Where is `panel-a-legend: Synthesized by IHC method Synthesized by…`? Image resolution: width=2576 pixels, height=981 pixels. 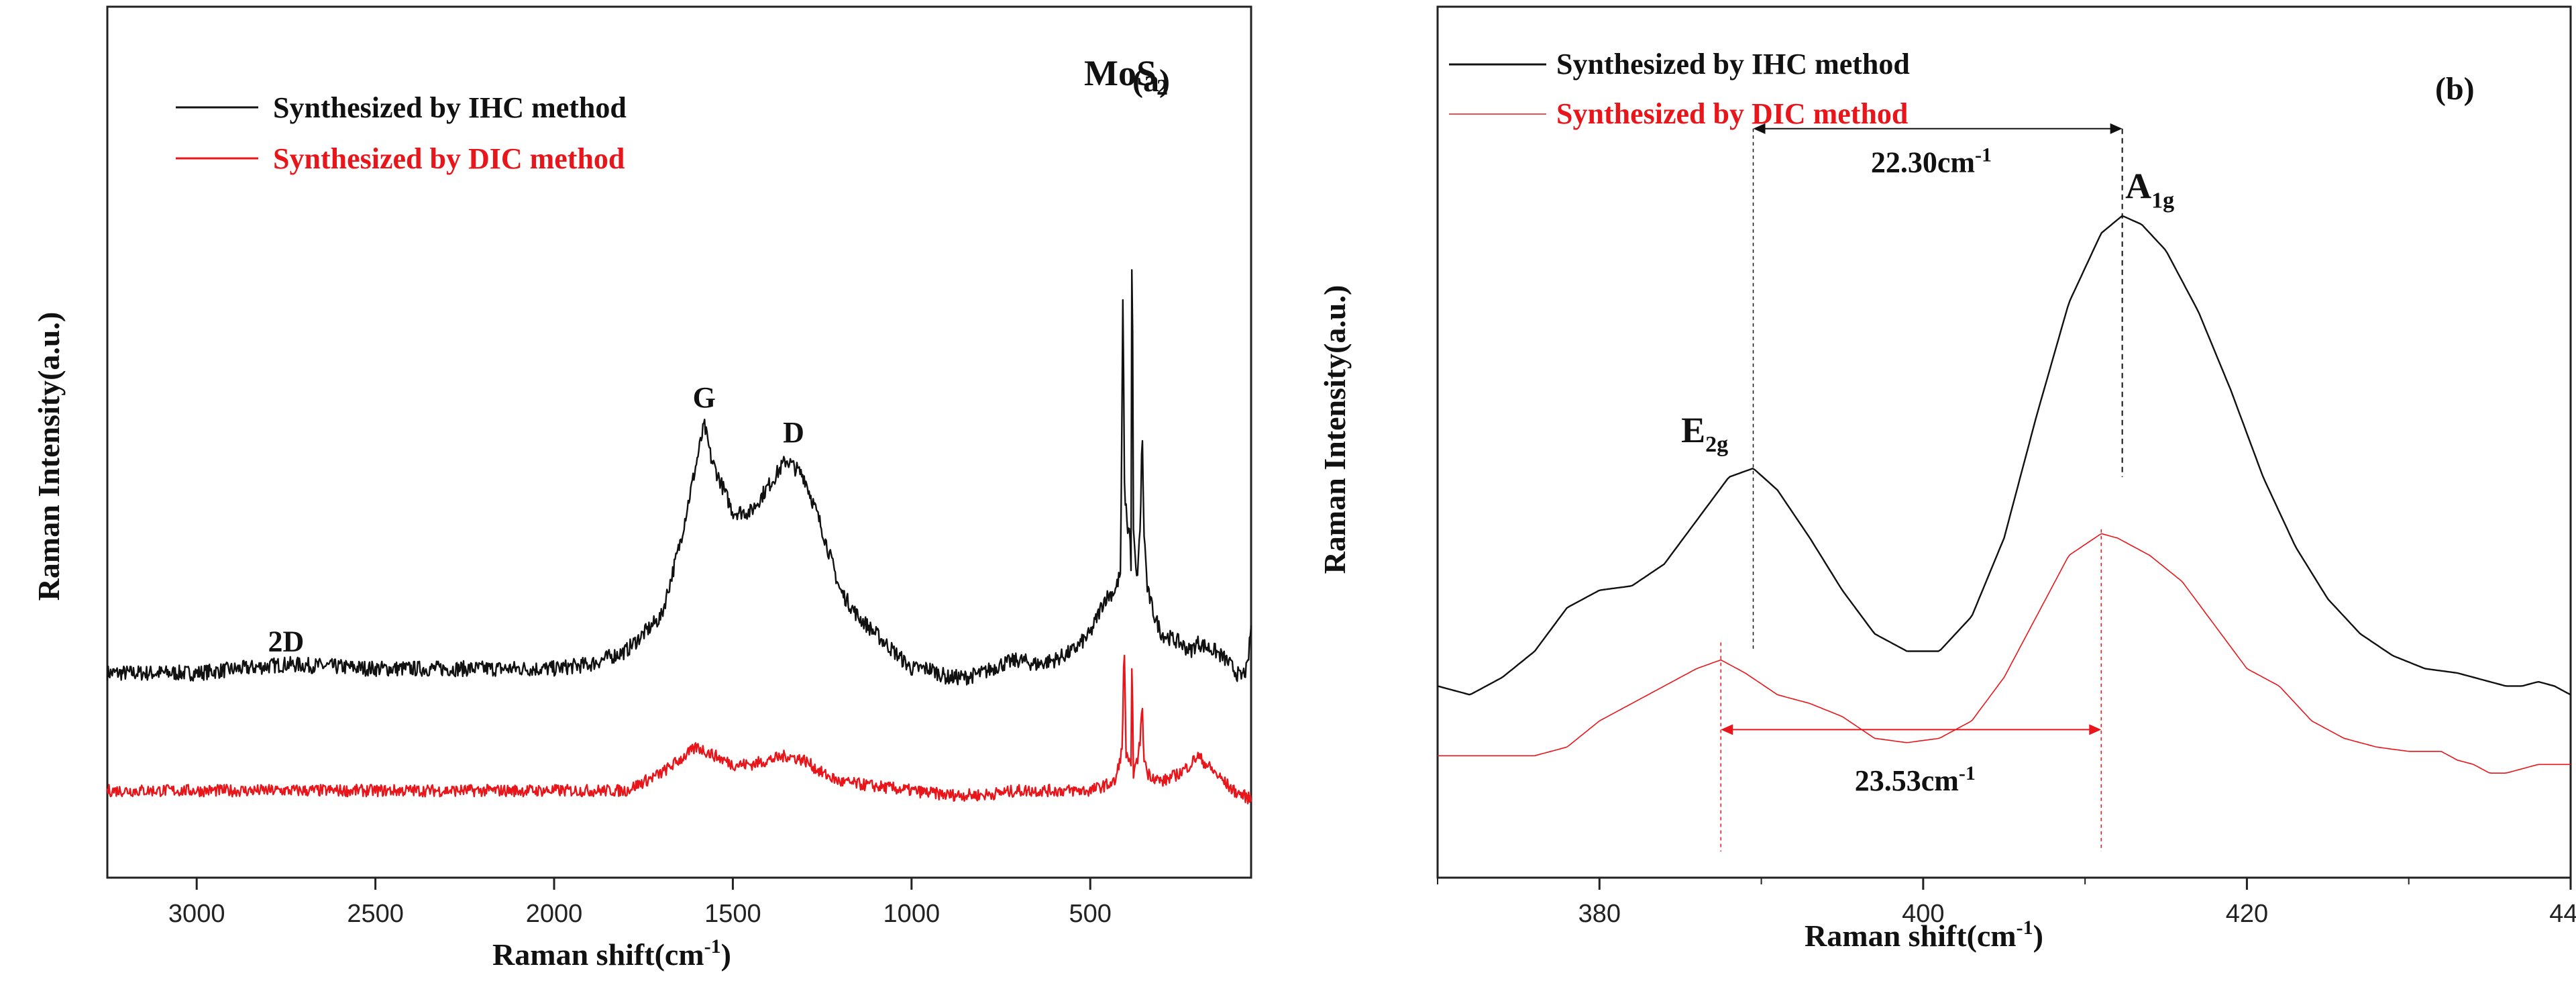
panel-a-legend: Synthesized by IHC method Synthesized by… is located at coordinates (401, 133).